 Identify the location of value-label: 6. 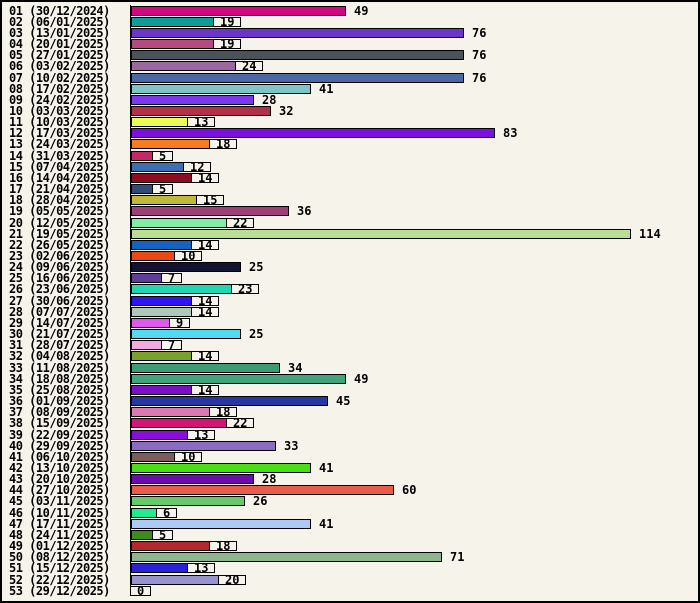
(167, 513).